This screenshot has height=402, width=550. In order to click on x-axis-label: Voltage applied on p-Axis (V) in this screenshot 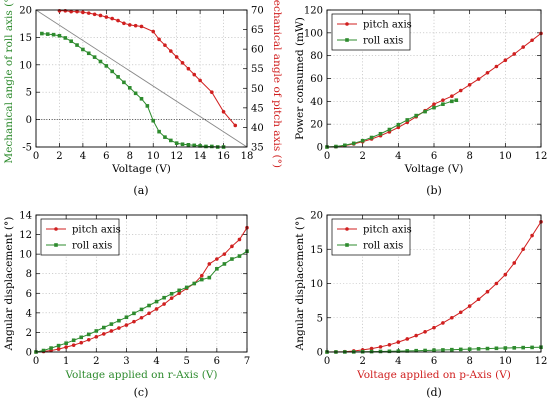, I will do `click(433, 375)`.